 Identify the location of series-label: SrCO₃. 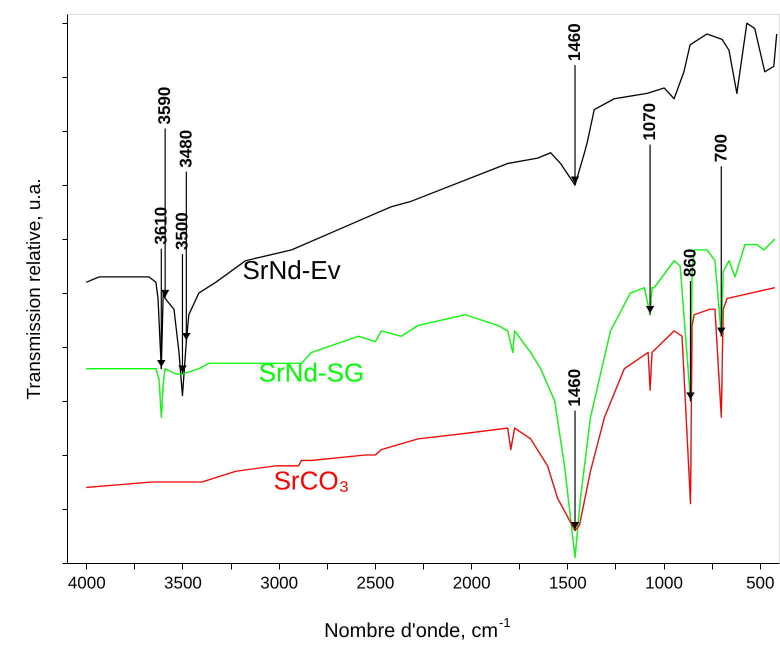
(312, 480).